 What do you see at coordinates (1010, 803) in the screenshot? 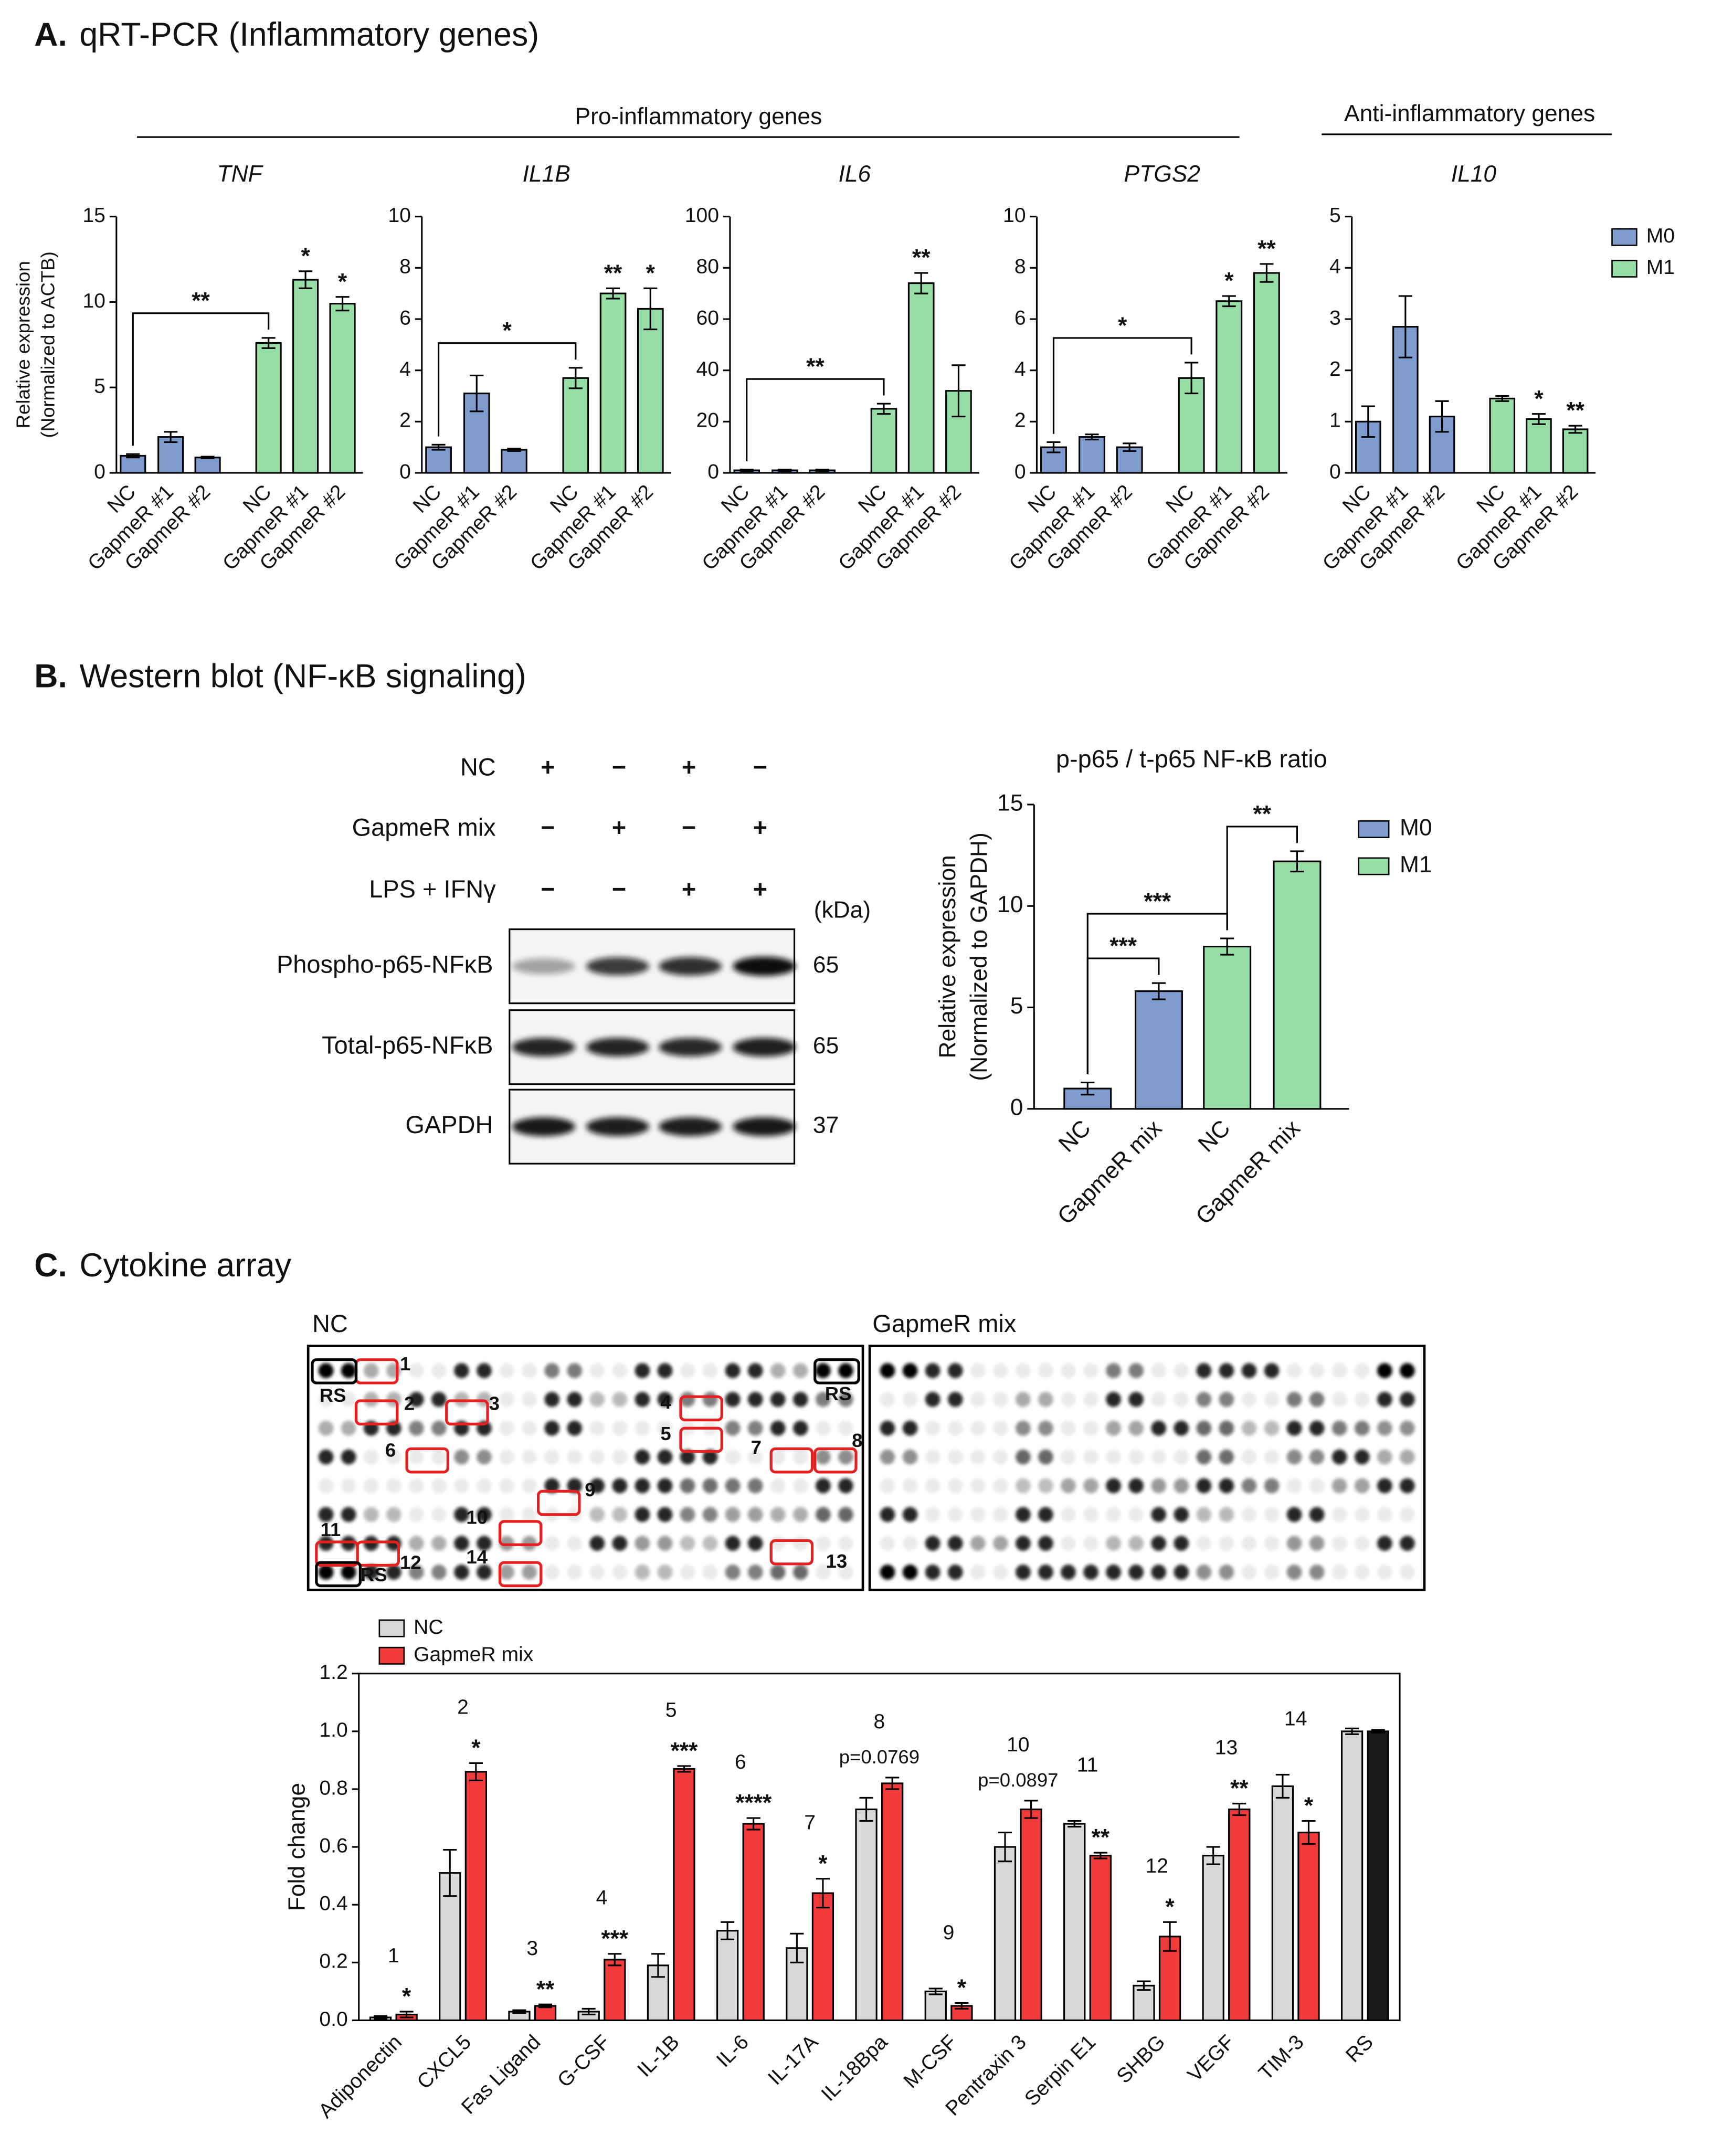
I see `y-tick-label: 15` at bounding box center [1010, 803].